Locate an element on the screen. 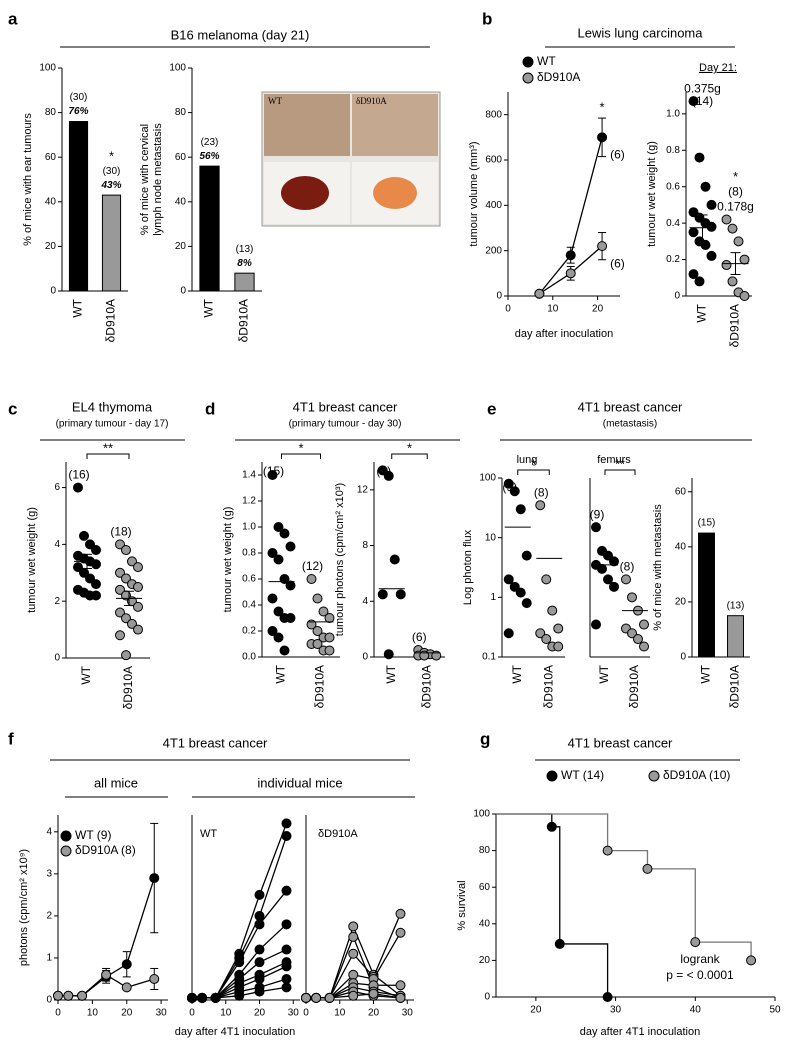  group-label: individual mice is located at coordinates (299, 782).